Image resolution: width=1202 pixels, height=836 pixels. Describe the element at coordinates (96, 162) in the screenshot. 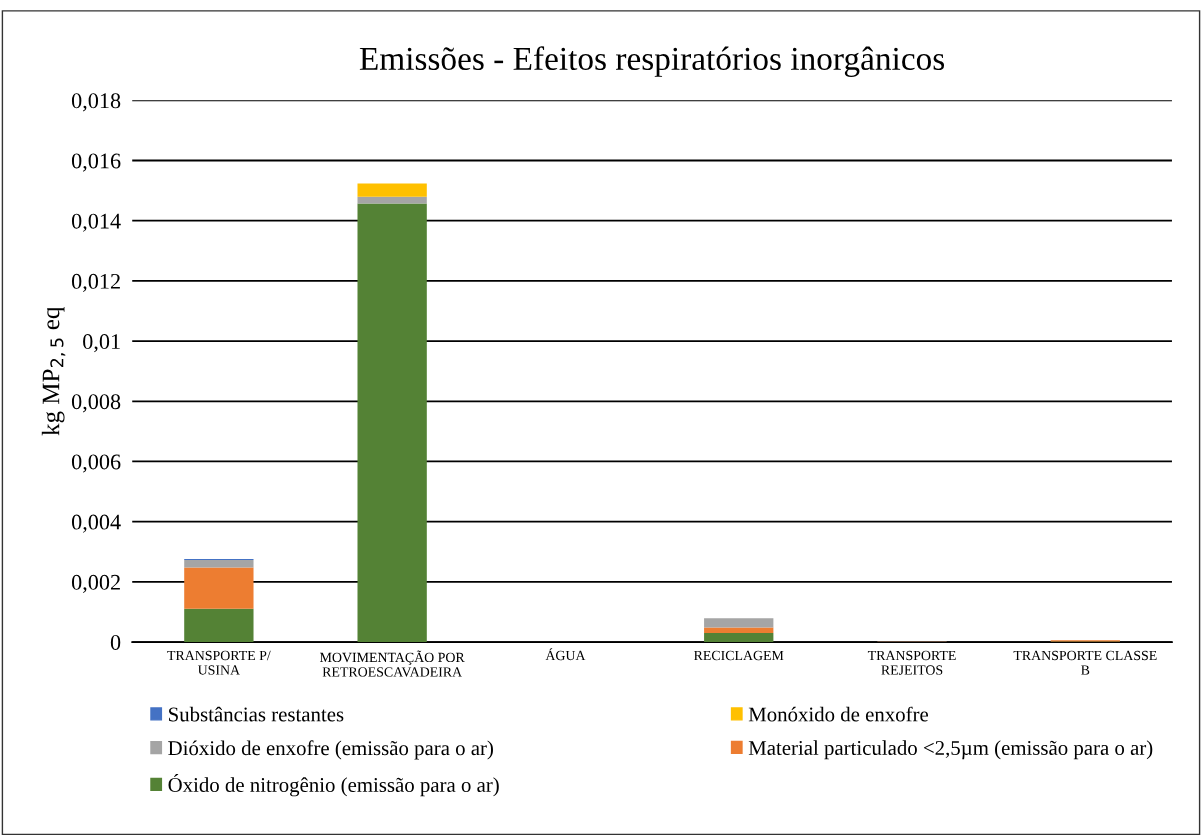

I see `y-tick-label: 0,016` at that location.